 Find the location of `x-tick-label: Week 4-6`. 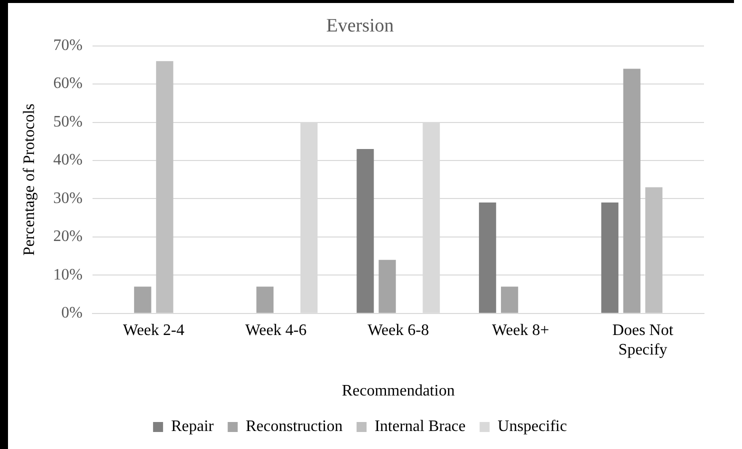

x-tick-label: Week 4-6 is located at coordinates (276, 331).